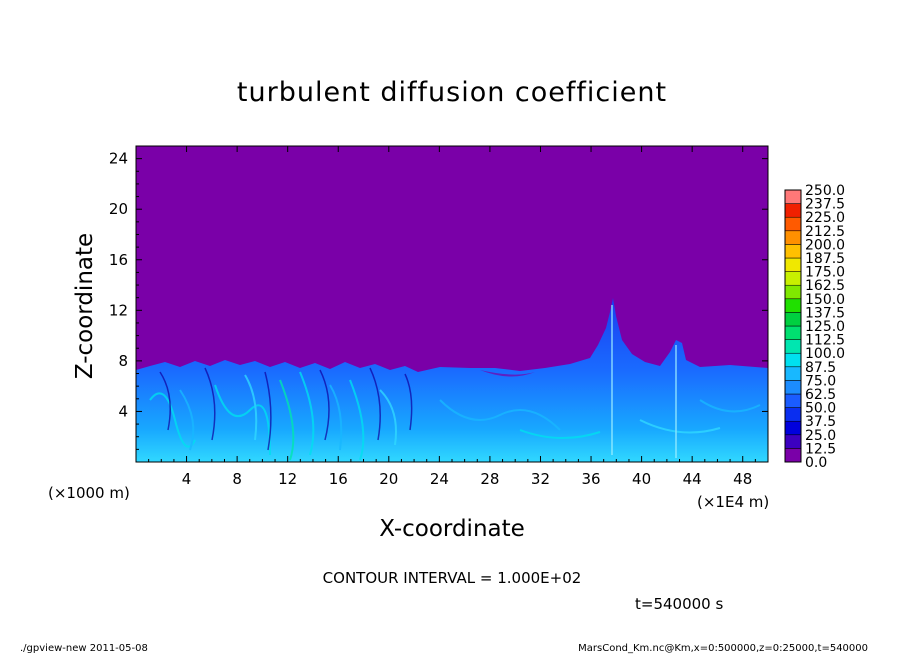 The height and width of the screenshot is (654, 904). Describe the element at coordinates (825, 205) in the screenshot. I see `colorbar-level-label: 237.5` at that location.